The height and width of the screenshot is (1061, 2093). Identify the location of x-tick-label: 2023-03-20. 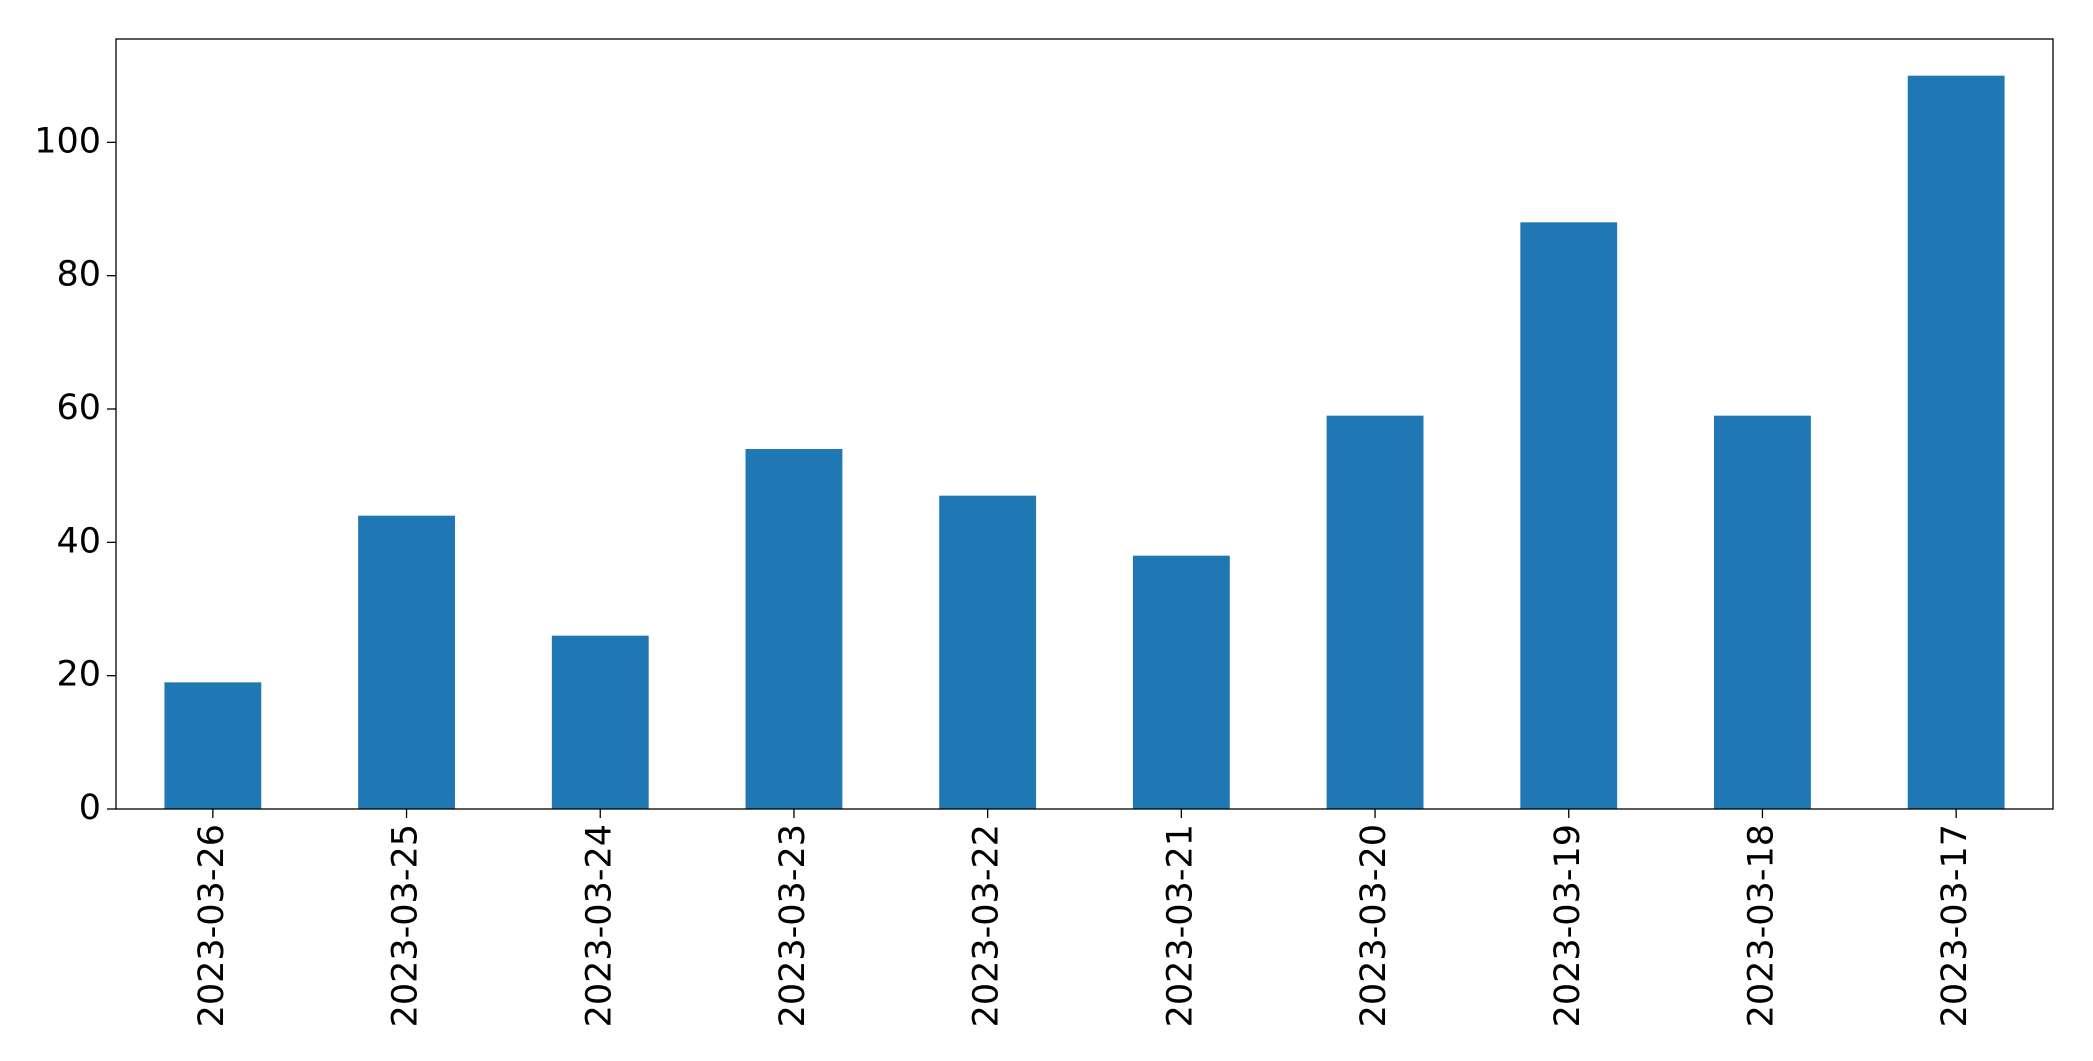
(1374, 925).